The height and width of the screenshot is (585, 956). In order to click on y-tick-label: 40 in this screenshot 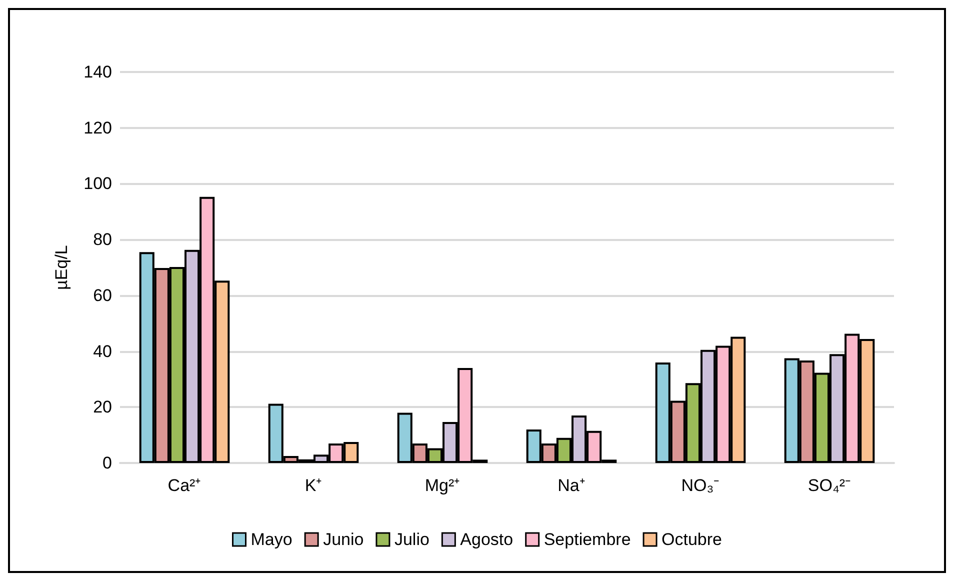, I will do `click(102, 351)`.